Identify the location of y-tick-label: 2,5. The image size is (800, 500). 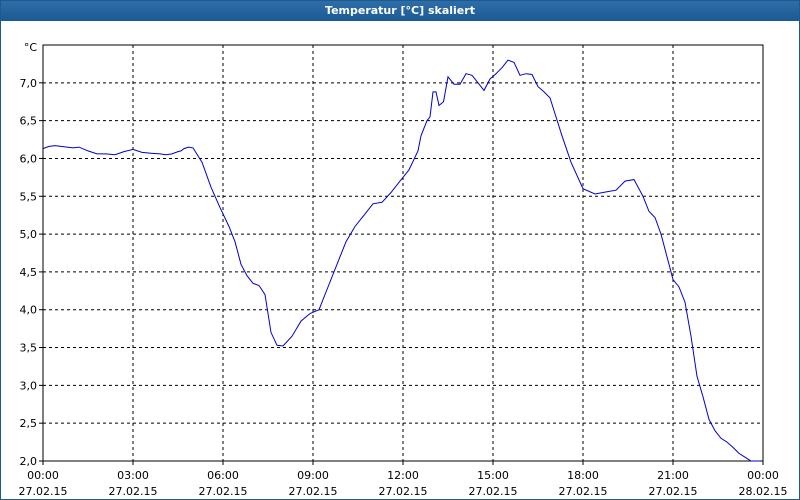
(29, 423).